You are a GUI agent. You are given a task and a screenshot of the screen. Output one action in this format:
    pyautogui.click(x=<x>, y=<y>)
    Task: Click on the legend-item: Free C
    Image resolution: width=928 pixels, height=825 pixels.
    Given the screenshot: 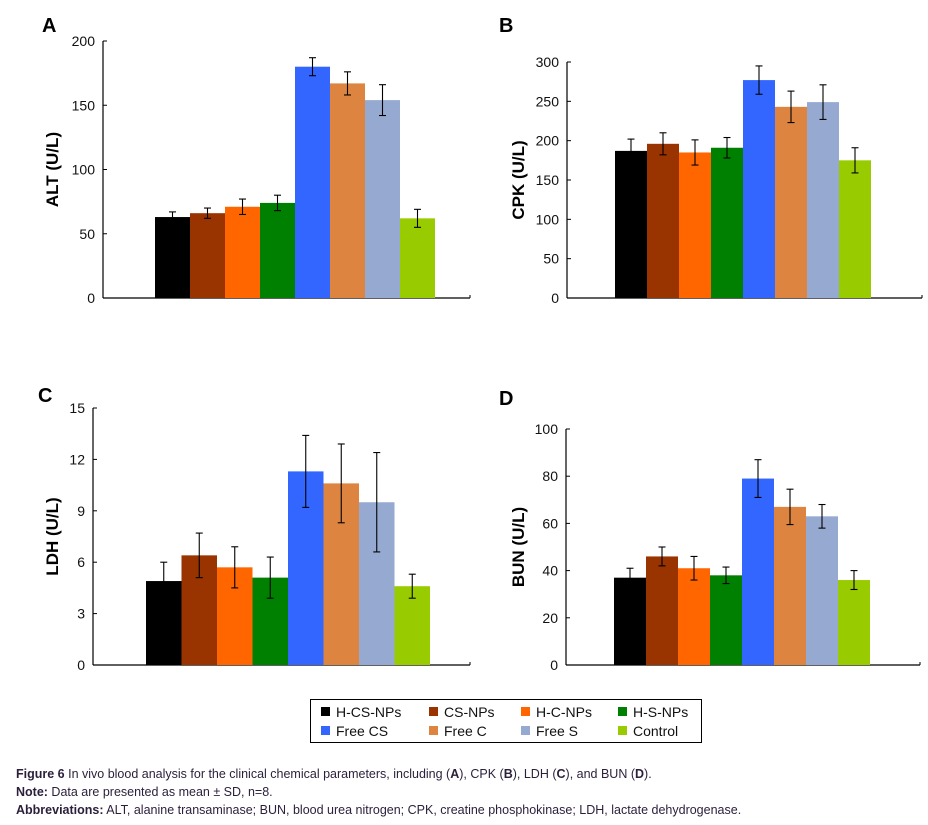 What is the action you would take?
    pyautogui.click(x=458, y=731)
    